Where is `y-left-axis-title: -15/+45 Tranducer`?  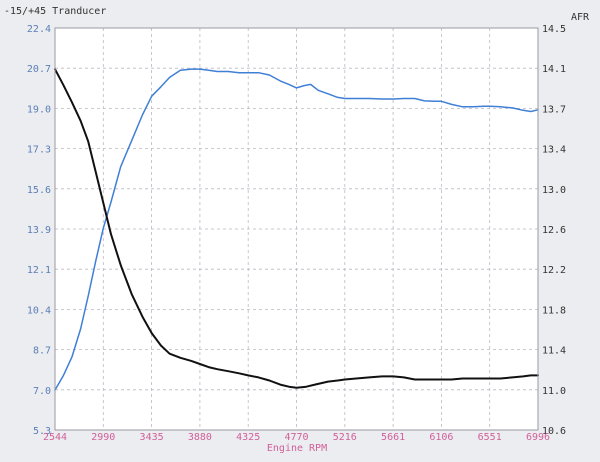 y-left-axis-title: -15/+45 Tranducer is located at coordinates (55, 11).